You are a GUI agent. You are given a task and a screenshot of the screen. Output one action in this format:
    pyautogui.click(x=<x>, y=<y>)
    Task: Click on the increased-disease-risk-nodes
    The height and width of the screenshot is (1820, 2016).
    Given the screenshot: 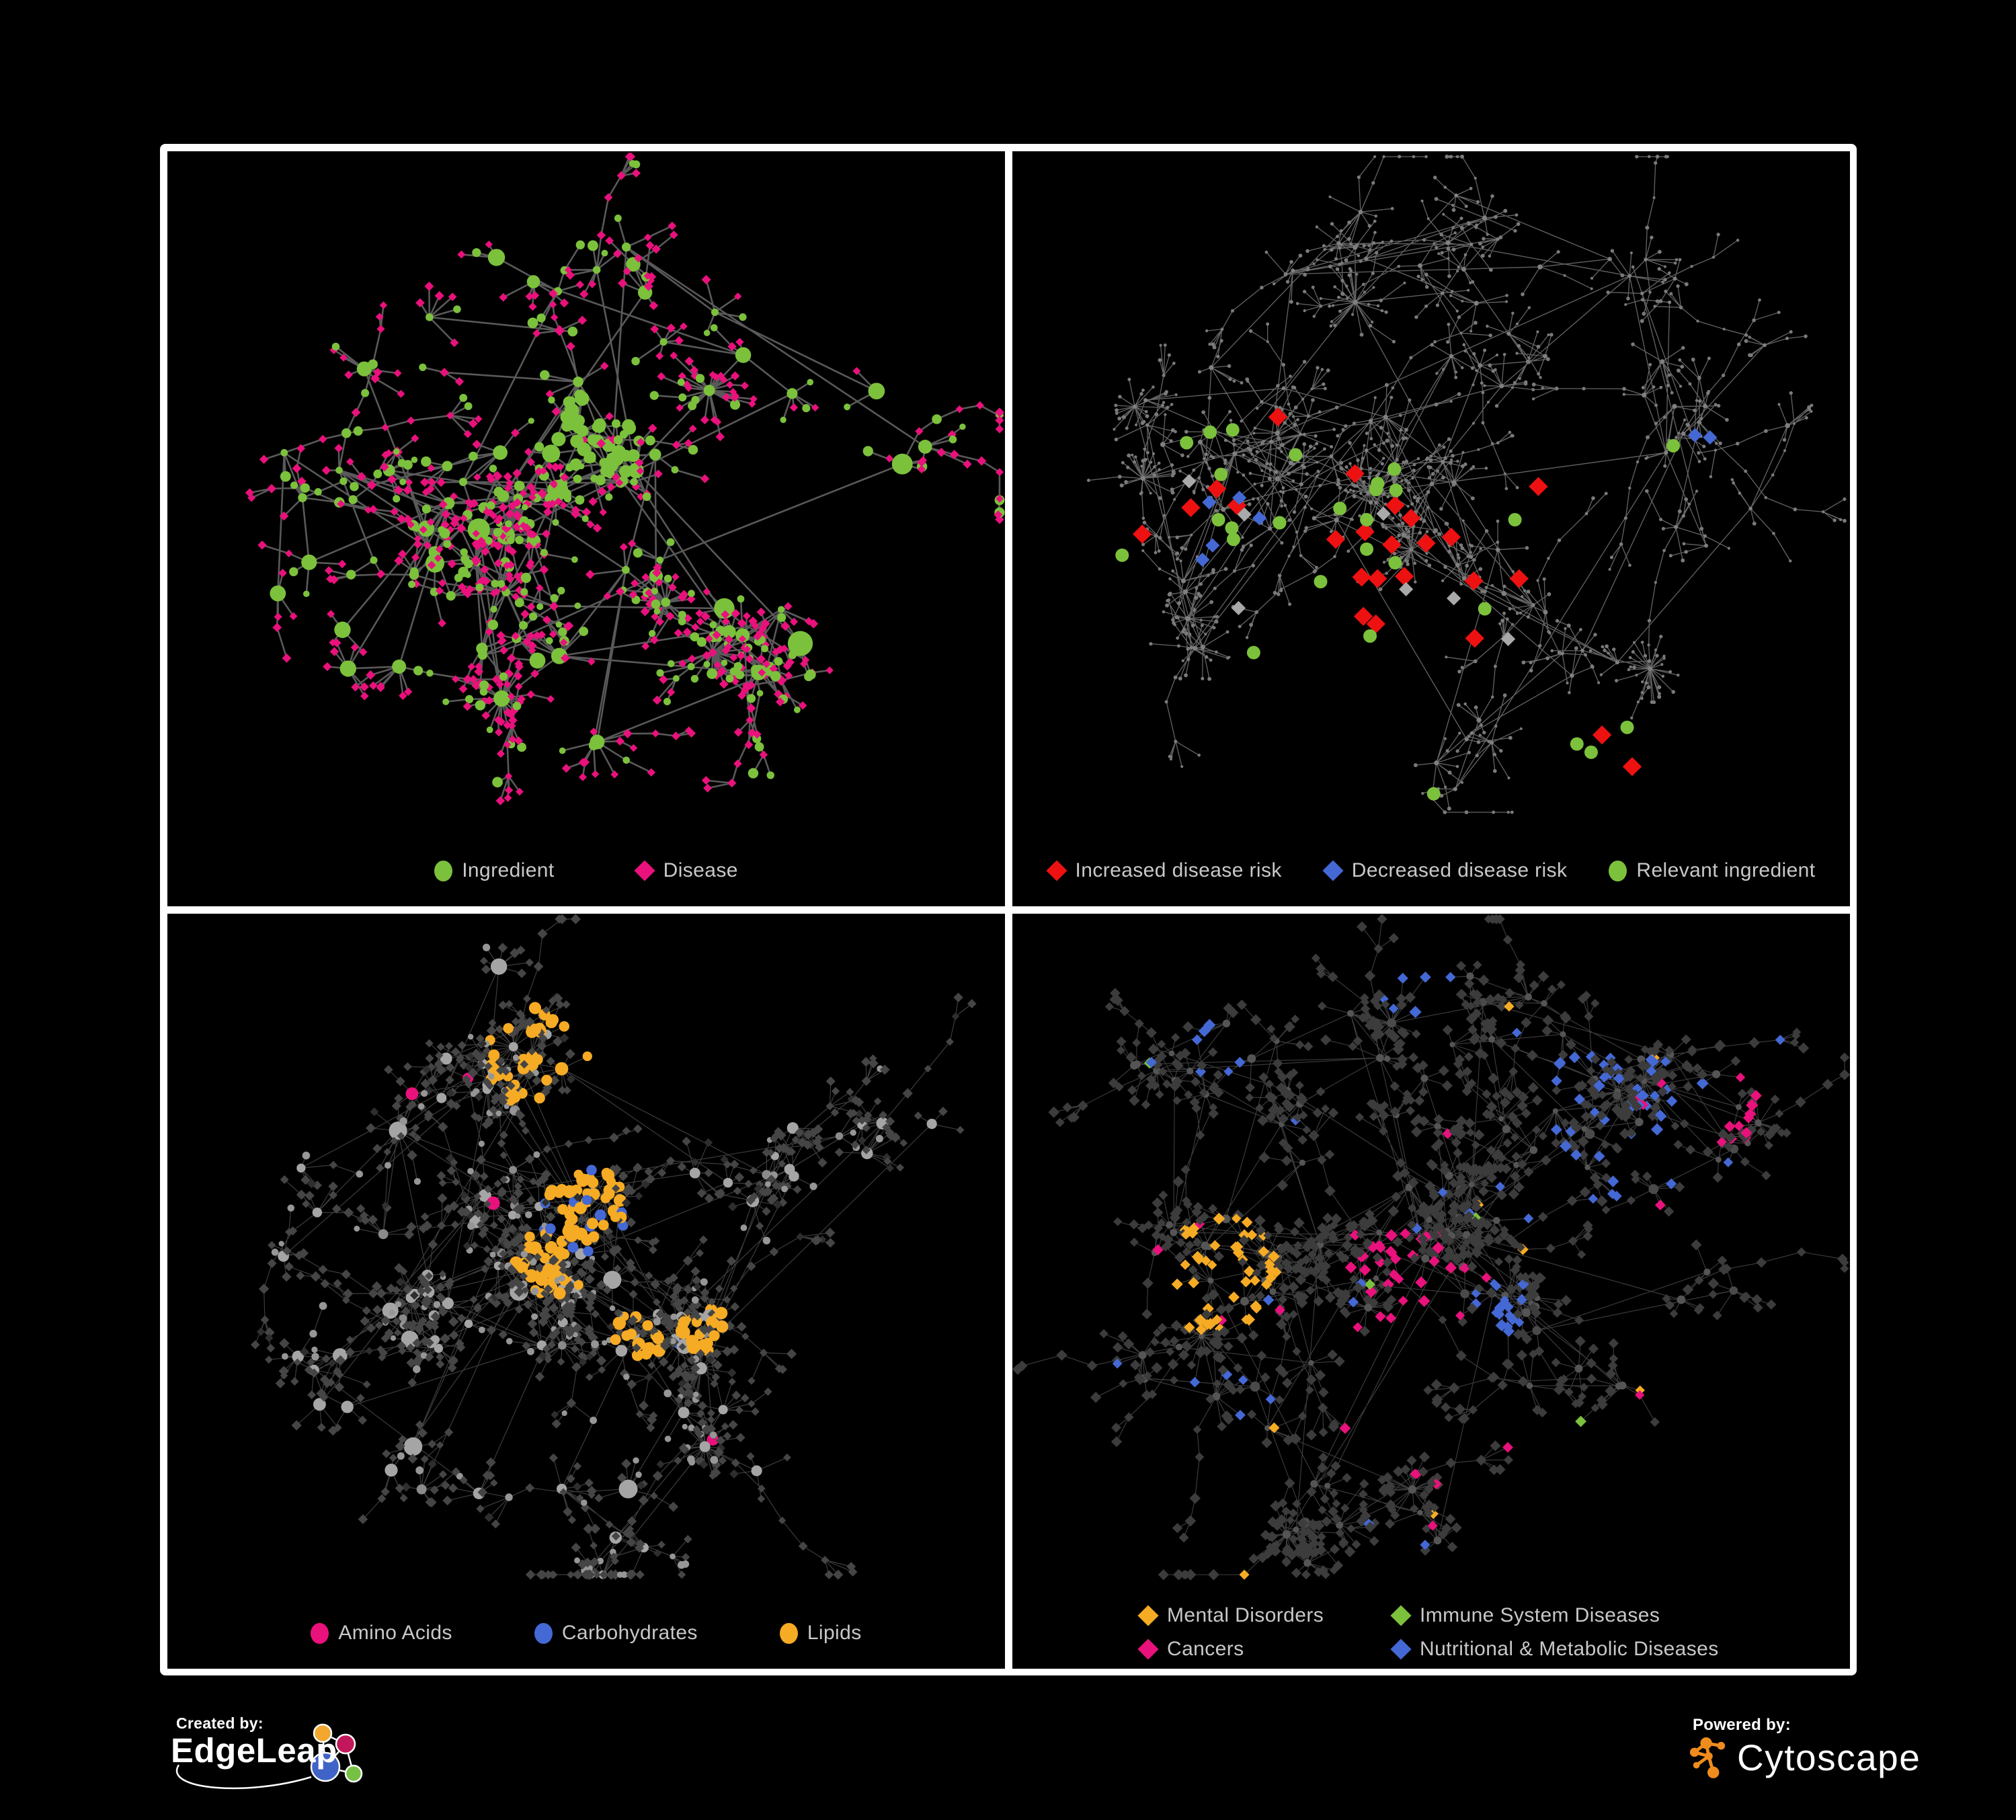 What is the action you would take?
    pyautogui.click(x=1387, y=592)
    